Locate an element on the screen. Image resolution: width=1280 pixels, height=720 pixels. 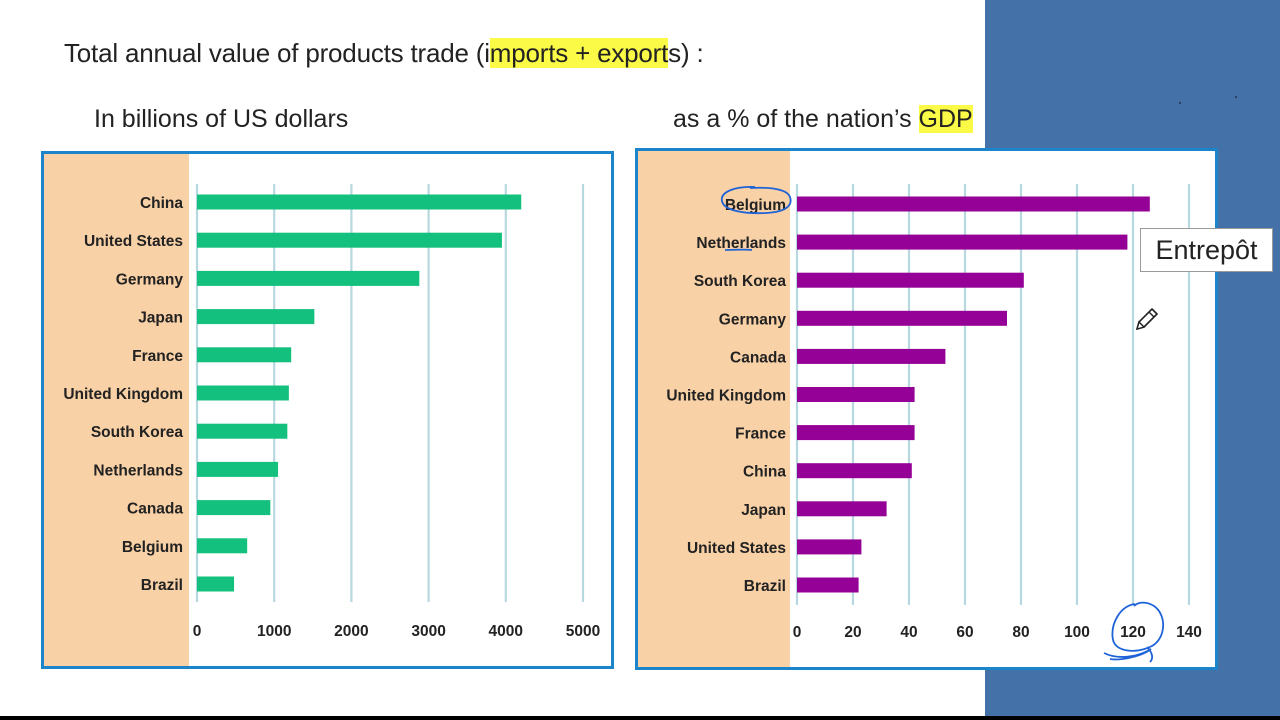
ink-circle-belgium is located at coordinates (756, 200).